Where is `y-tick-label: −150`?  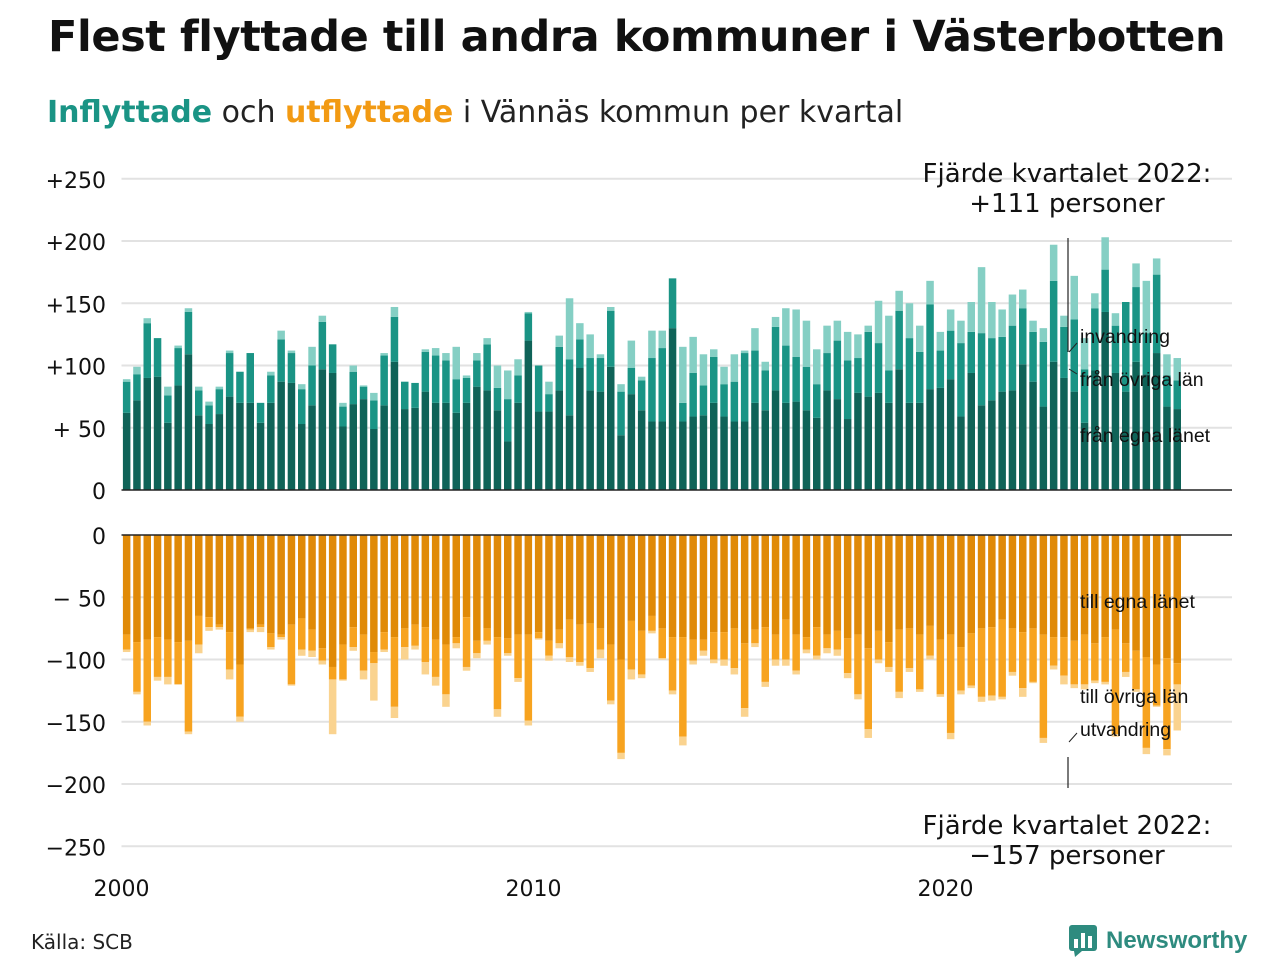
y-tick-label: −150 is located at coordinates (76, 724).